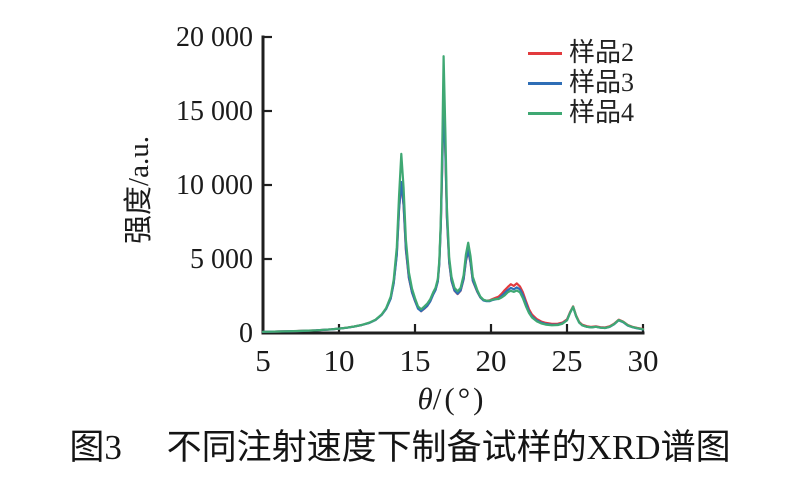  What do you see at coordinates (545, 83) in the screenshot?
I see `legend-line-swatch-blue` at bounding box center [545, 83].